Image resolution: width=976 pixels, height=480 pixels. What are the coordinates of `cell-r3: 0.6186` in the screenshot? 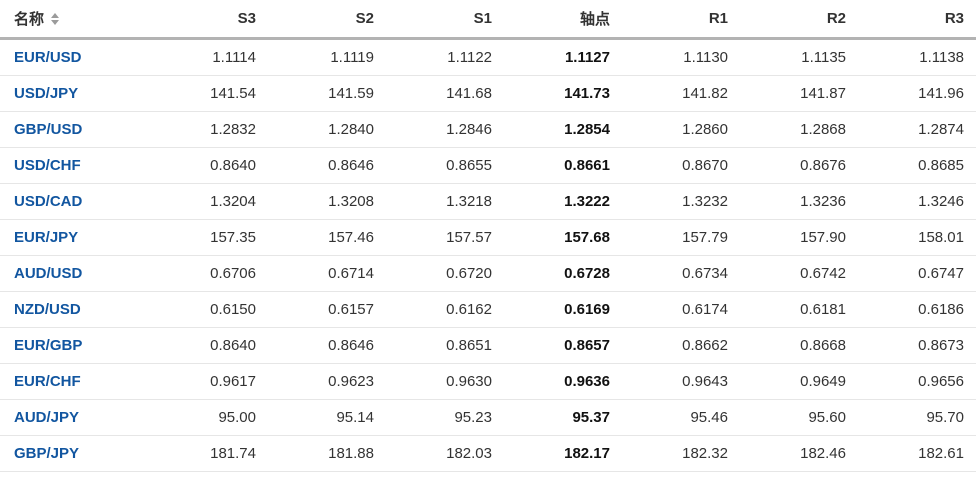 It's located at (941, 309).